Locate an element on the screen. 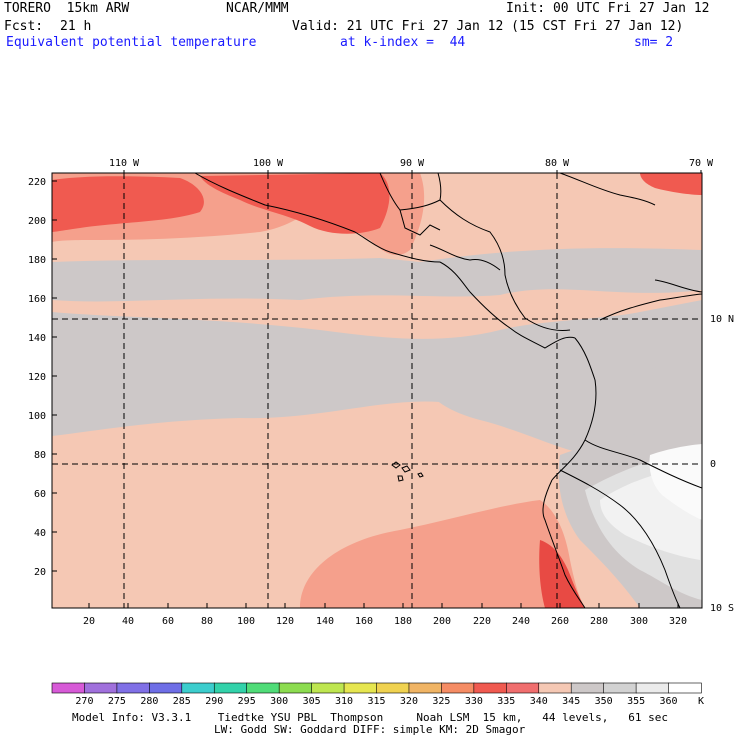 This screenshot has height=740, width=740. coast-mexico is located at coordinates (317, 218).